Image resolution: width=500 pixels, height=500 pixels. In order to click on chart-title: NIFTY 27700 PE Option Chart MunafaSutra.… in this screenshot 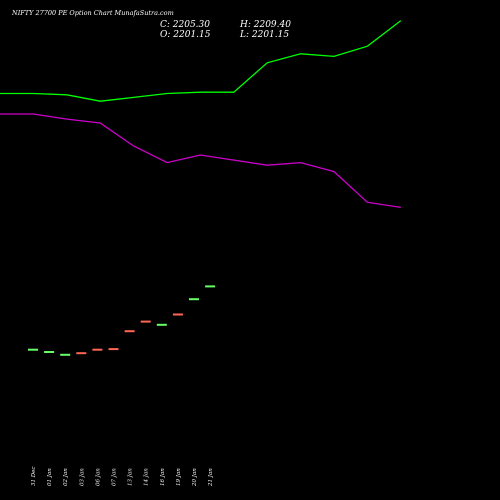, I will do `click(93, 13)`.